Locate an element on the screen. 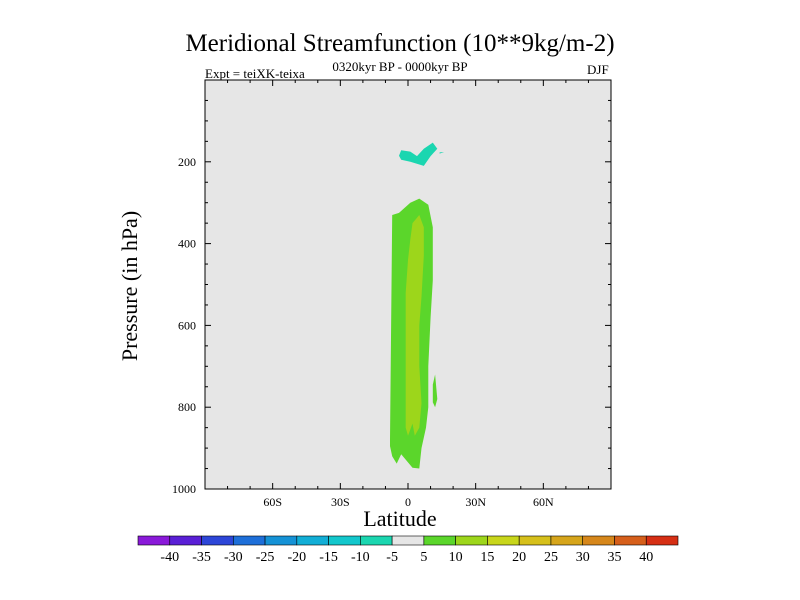 The image size is (800, 600). period-label: 0320kyr BP - 0000kyr BP is located at coordinates (400, 66).